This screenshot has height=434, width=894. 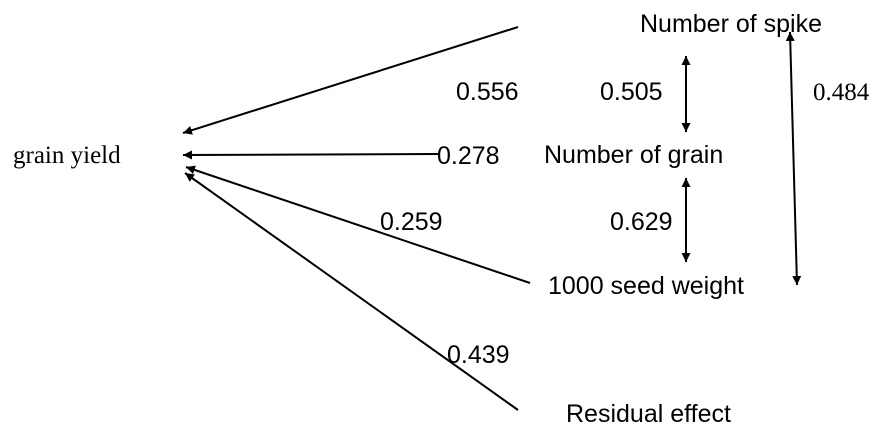 What do you see at coordinates (646, 286) in the screenshot?
I see `node-1000-seed-weight: 1000 seed weight` at bounding box center [646, 286].